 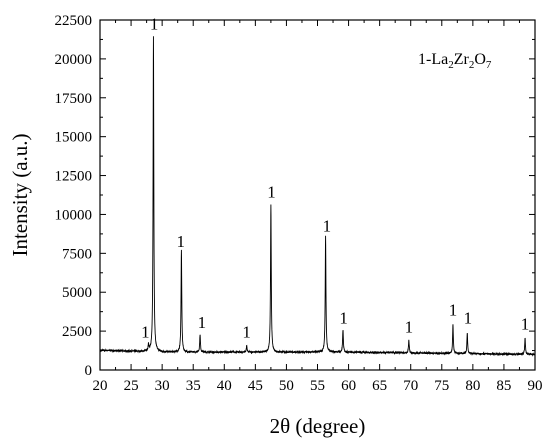 I want to click on y-tick-label: 2500, so click(x=77, y=332).